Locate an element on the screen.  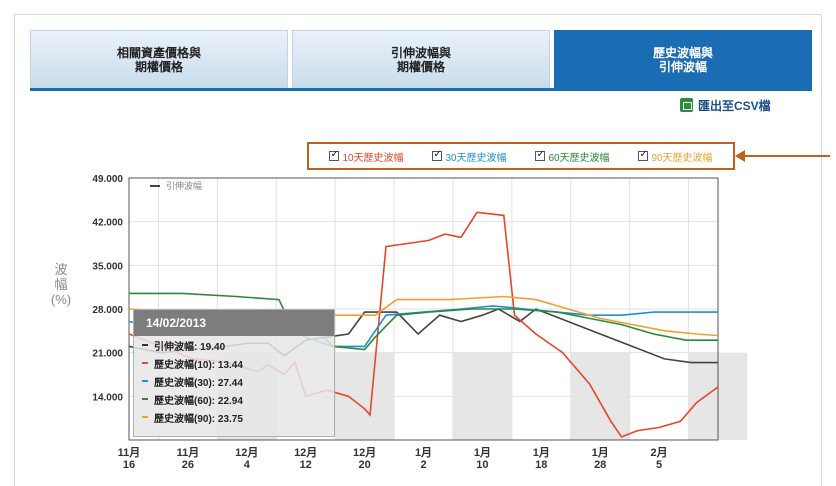
tab-label-line1: 引伸波幅與 is located at coordinates (420, 52).